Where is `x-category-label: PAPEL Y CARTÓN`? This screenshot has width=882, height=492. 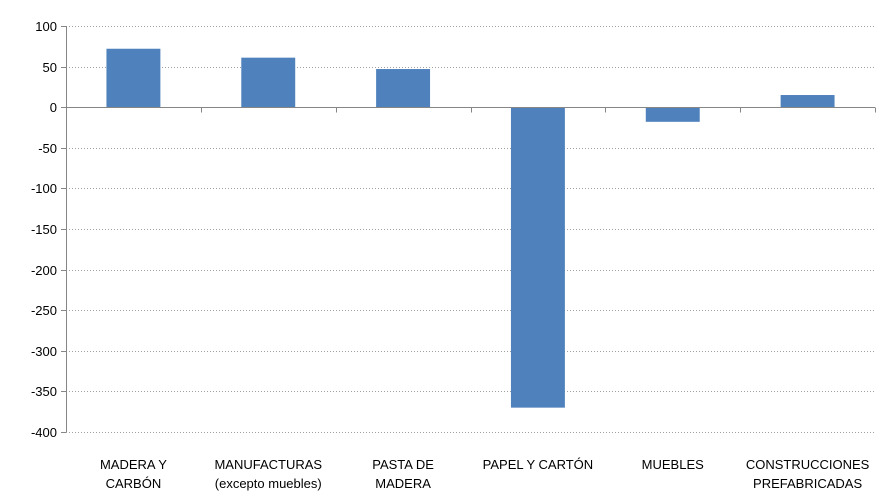
x-category-label: PAPEL Y CARTÓN is located at coordinates (538, 464).